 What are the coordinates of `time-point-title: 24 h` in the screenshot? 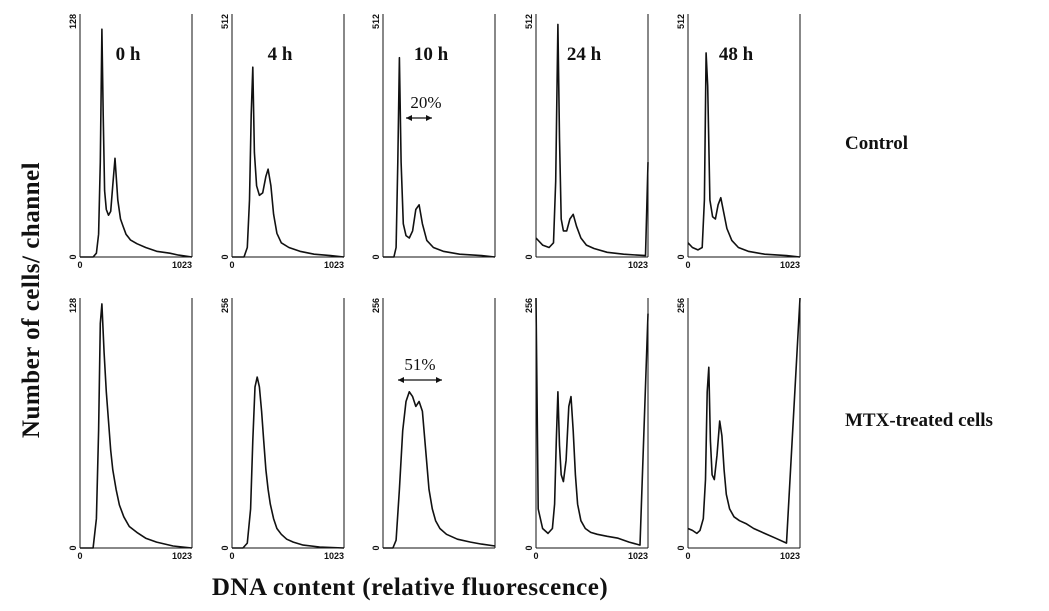 It's located at (584, 54).